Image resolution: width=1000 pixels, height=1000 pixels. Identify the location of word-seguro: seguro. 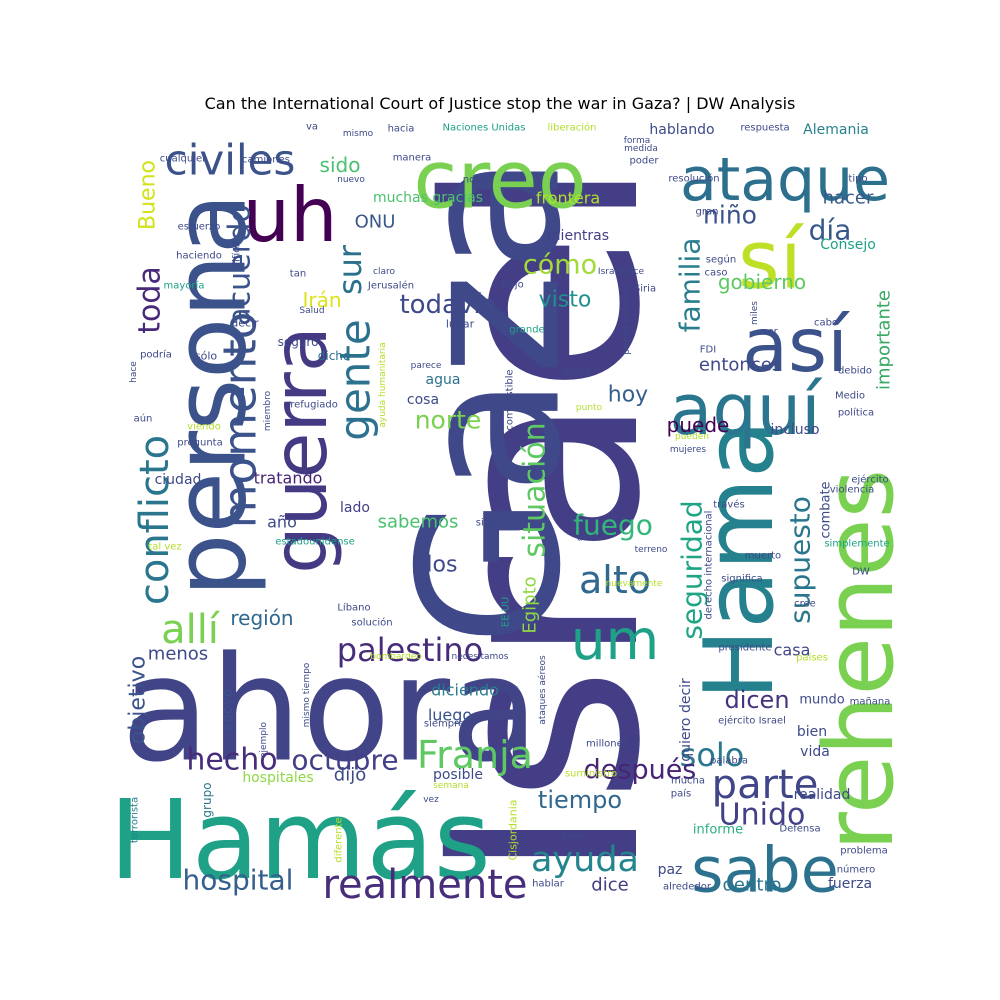
(298, 342).